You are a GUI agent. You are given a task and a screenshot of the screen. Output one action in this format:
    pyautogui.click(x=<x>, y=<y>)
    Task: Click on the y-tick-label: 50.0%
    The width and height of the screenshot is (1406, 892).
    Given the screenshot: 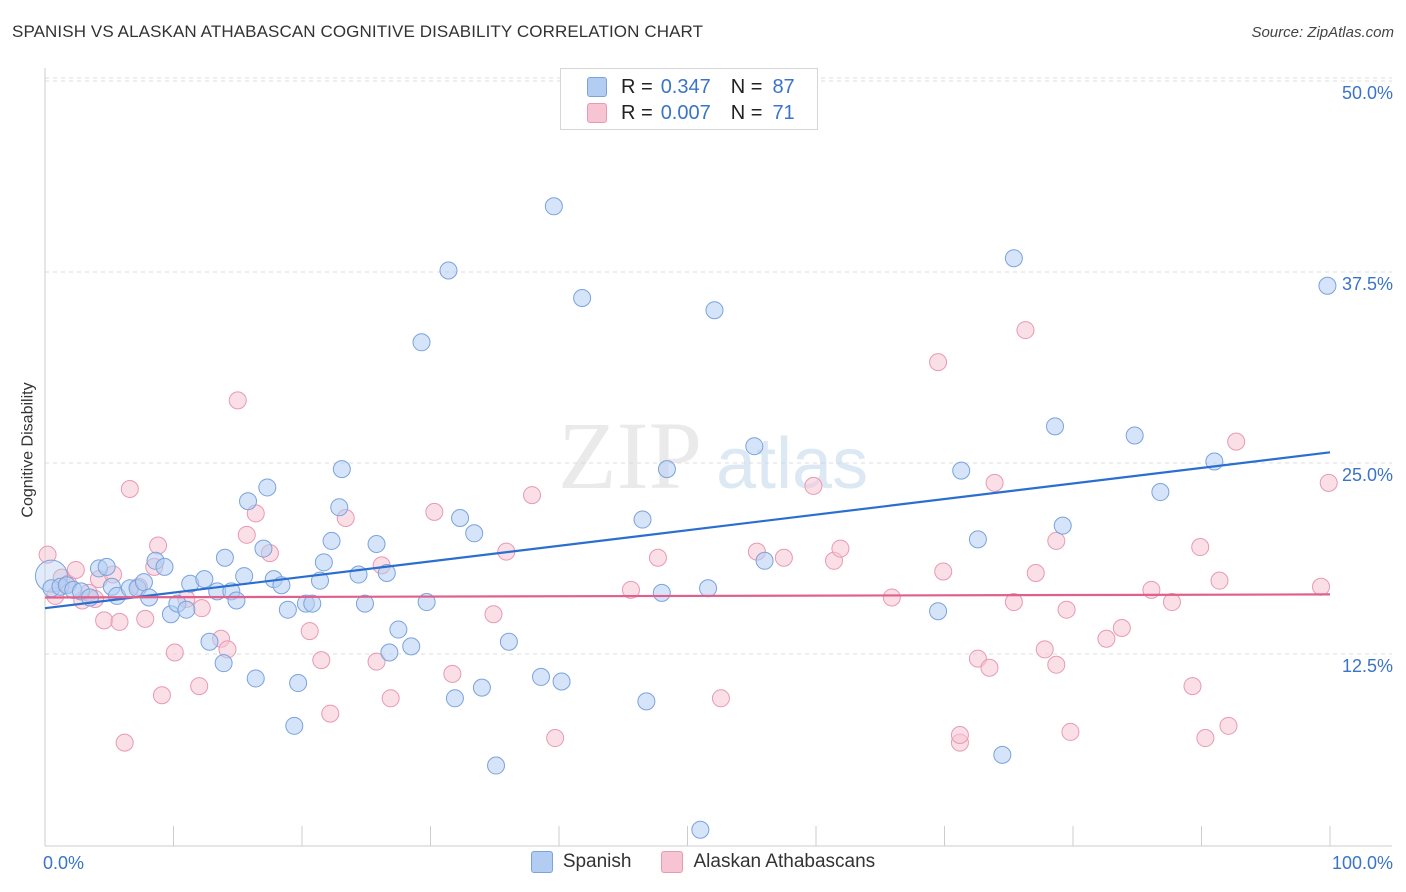 What is the action you would take?
    pyautogui.click(x=1367, y=93)
    